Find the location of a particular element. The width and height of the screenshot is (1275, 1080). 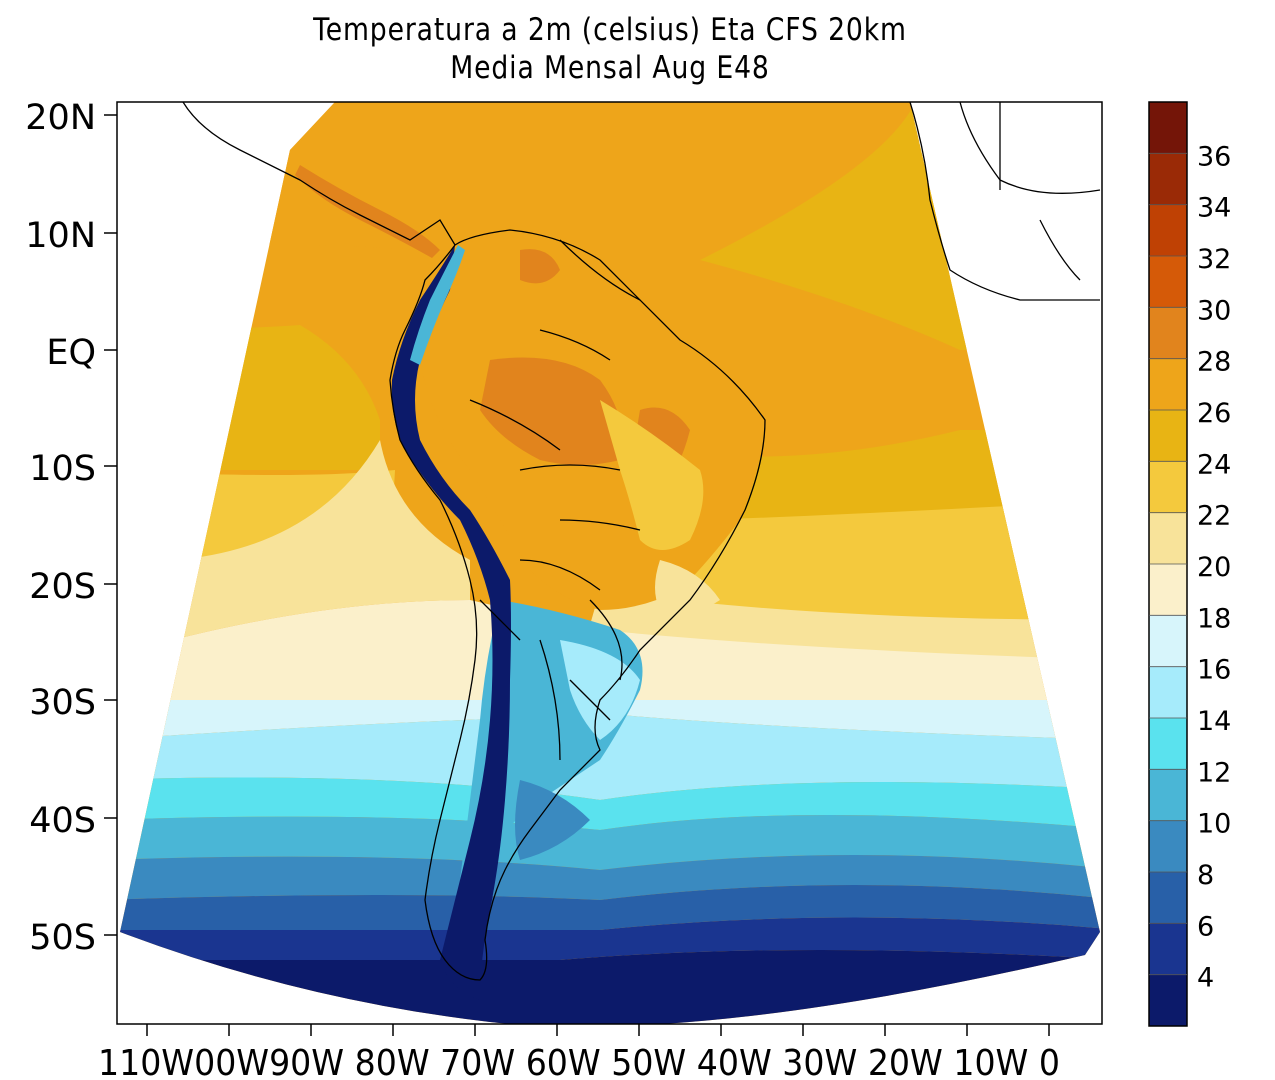

colorbar-label: 34 is located at coordinates (1214, 208).